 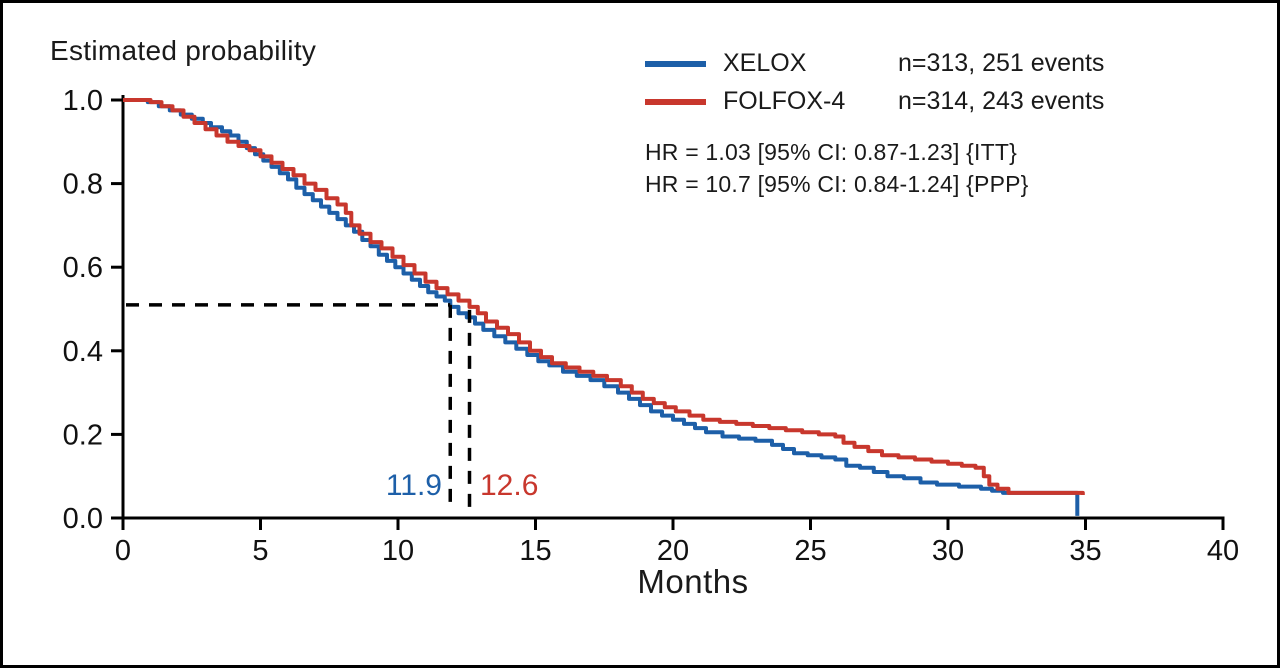 What do you see at coordinates (83, 519) in the screenshot?
I see `svg-text: 0.0` at bounding box center [83, 519].